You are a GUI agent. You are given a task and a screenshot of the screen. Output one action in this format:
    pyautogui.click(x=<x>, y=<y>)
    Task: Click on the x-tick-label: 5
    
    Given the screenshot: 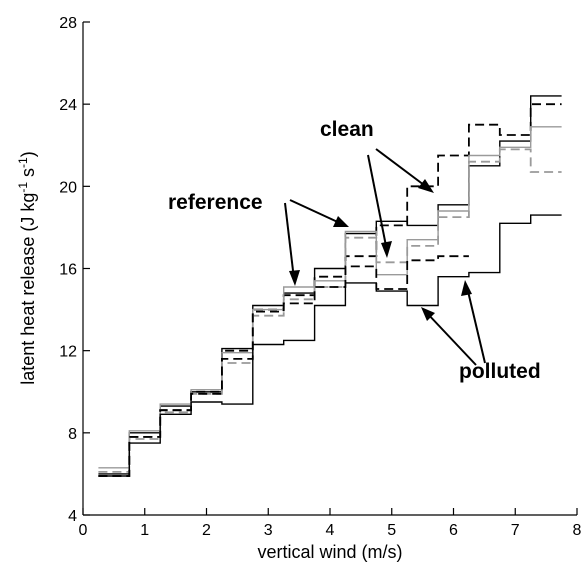 What is the action you would take?
    pyautogui.click(x=391, y=530)
    